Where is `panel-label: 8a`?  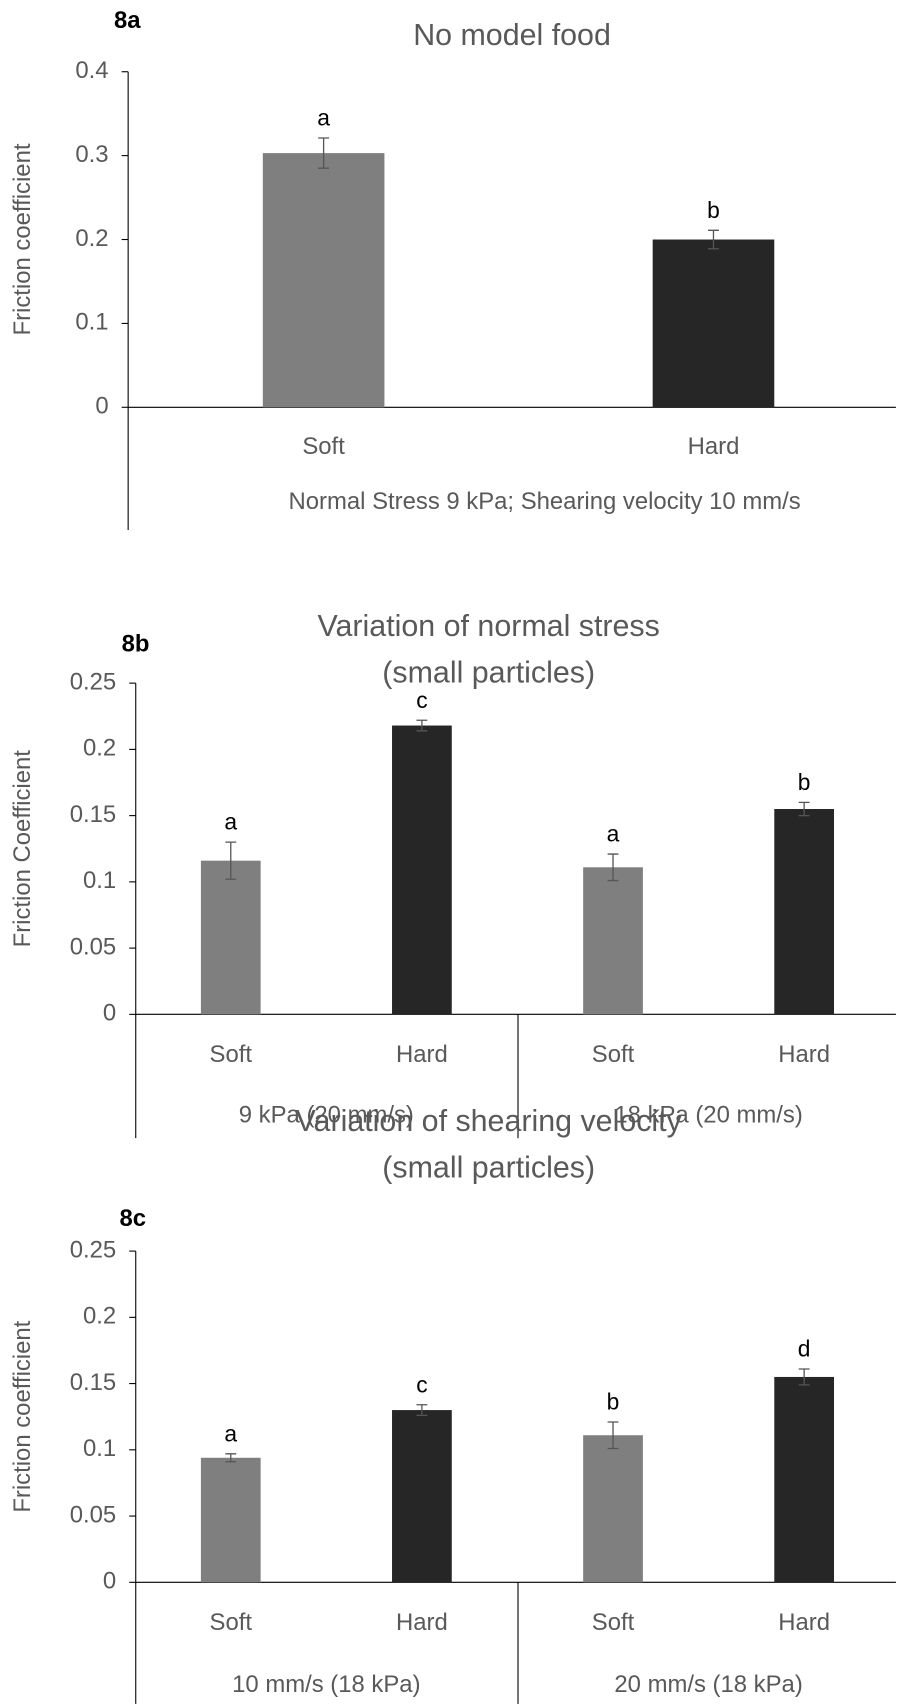 panel-label: 8a is located at coordinates (127, 20).